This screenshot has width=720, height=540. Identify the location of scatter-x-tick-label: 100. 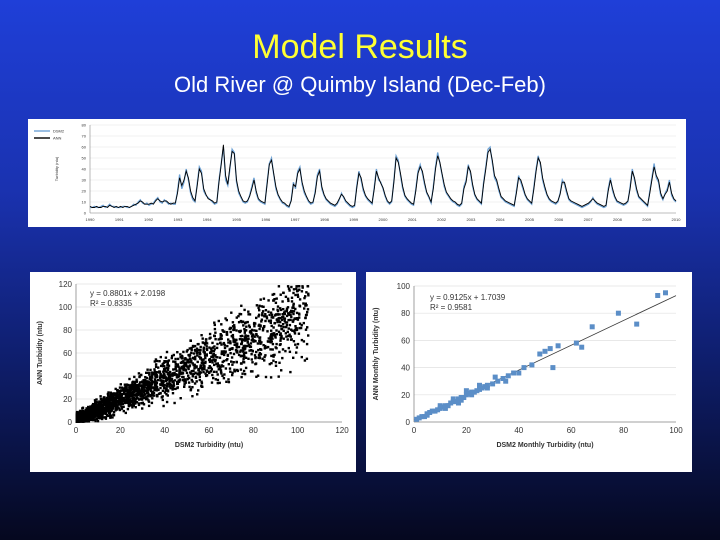
(298, 430).